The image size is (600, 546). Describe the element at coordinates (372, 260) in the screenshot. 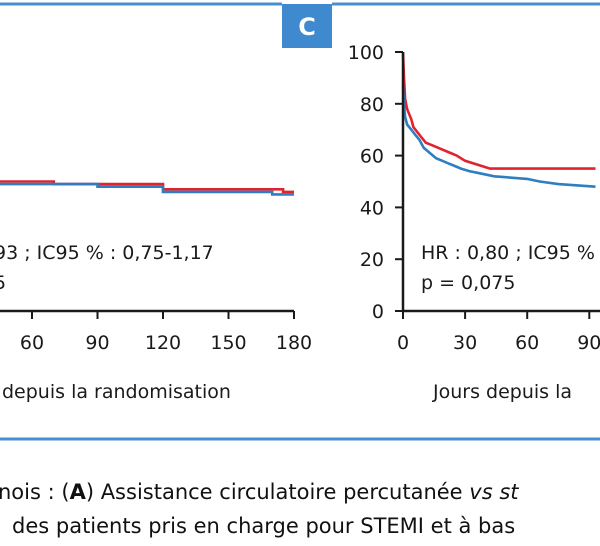

I see `panel-c-y-tick-label-20: 20` at that location.